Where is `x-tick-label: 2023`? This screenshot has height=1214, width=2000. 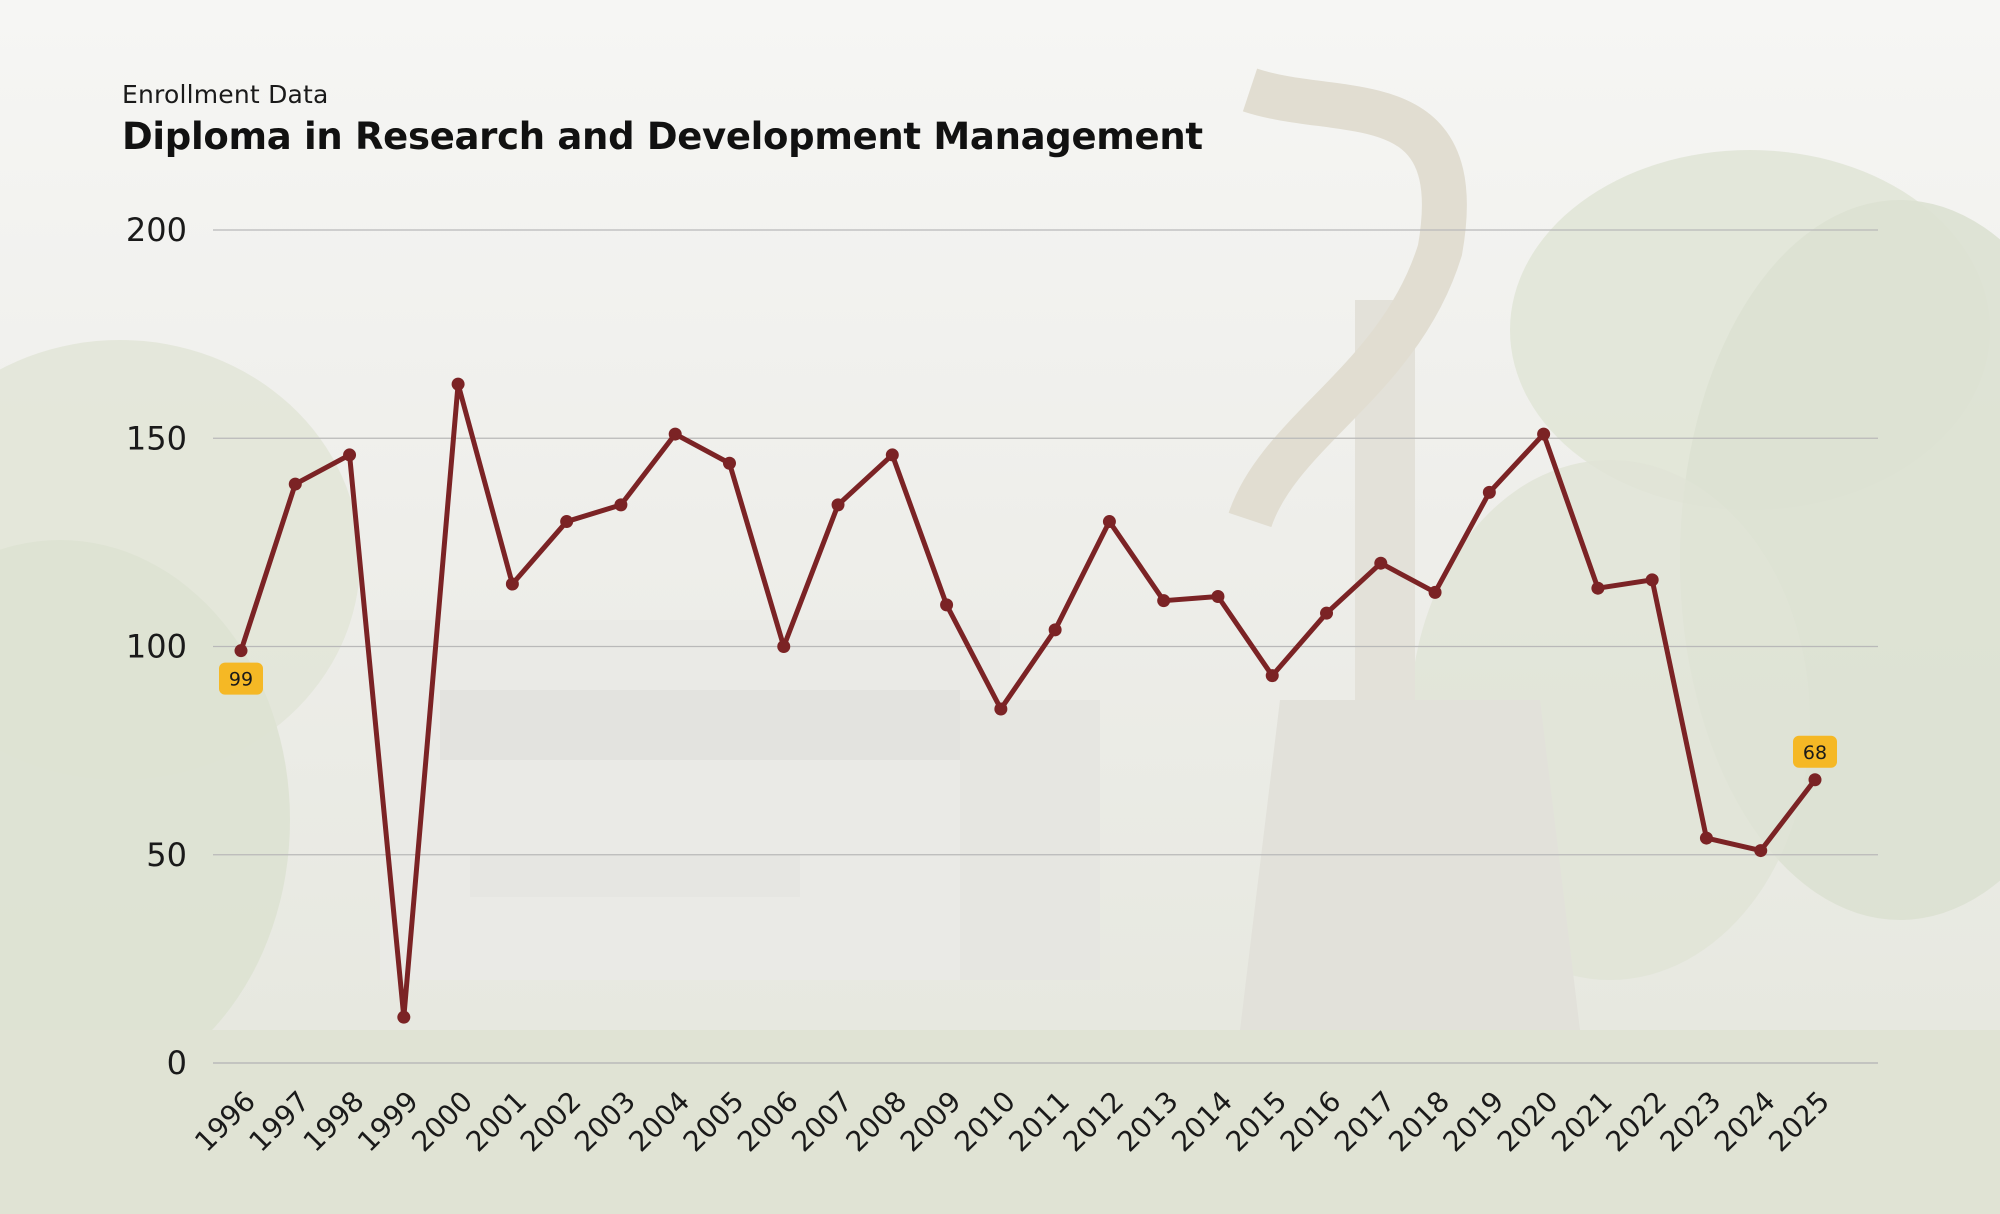 x-tick-label: 2023 is located at coordinates (1691, 1122).